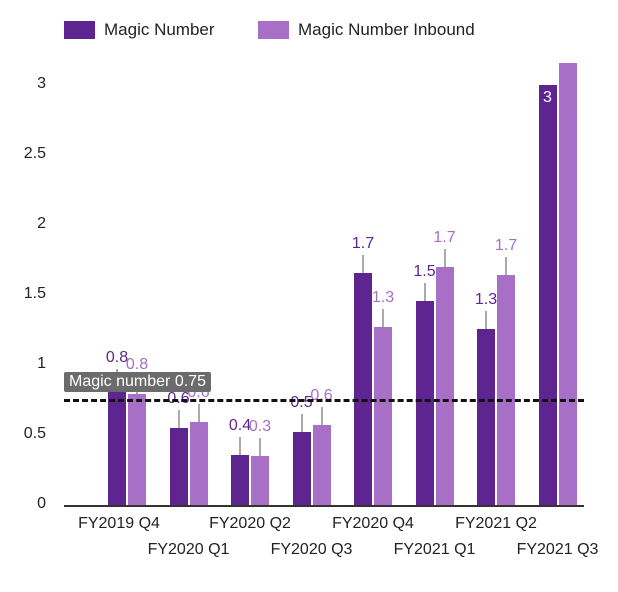 Image resolution: width=618 pixels, height=592 pixels. Describe the element at coordinates (301, 403) in the screenshot. I see `value-label: 0.5` at that location.